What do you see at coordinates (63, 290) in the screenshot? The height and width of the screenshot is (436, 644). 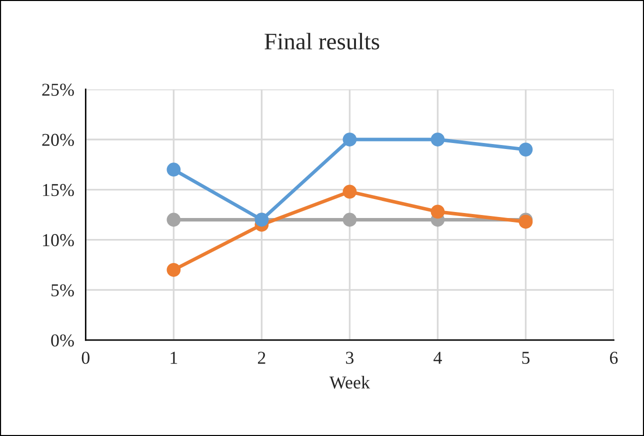 I see `y-tick-label: 5%` at bounding box center [63, 290].